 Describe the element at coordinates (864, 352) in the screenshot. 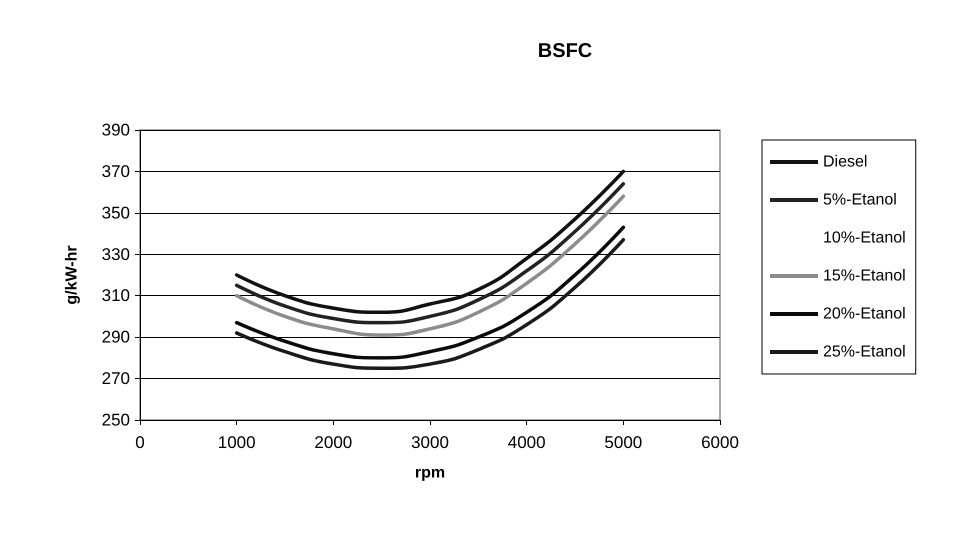

I see `legend-label: 25%-Etanol` at that location.